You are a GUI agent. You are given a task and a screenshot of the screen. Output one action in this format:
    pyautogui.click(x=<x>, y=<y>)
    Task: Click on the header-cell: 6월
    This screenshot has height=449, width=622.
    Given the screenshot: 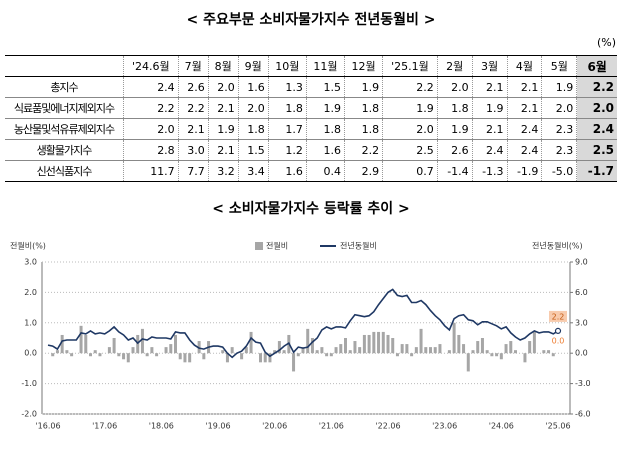 What is the action you would take?
    pyautogui.click(x=596, y=66)
    